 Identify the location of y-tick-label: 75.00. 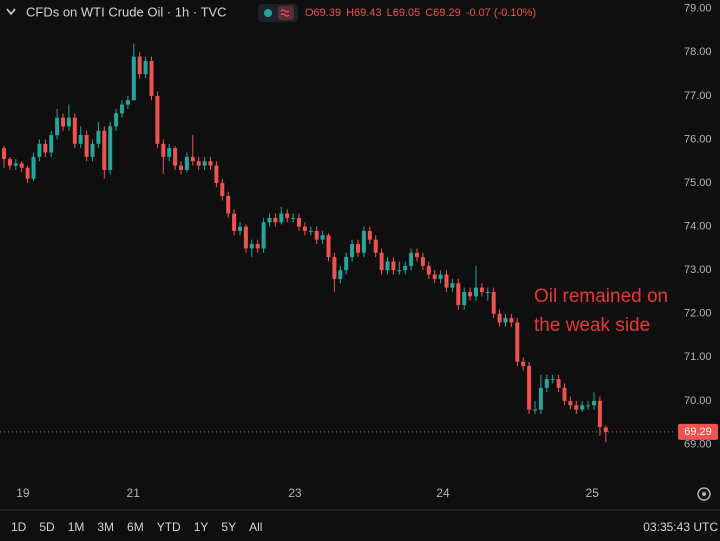
(698, 183).